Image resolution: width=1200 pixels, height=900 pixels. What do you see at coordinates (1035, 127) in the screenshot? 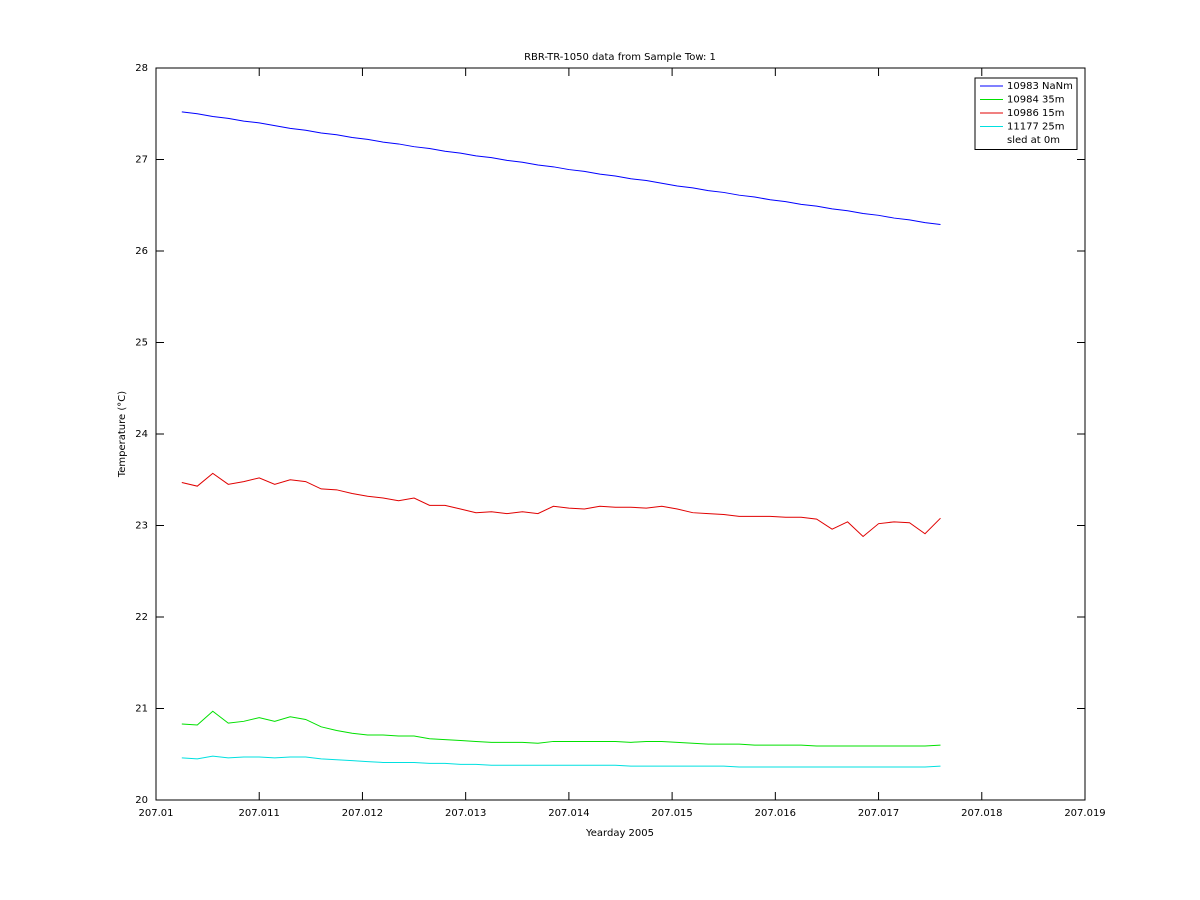
I see `legend-label: 11177 25m` at bounding box center [1035, 127].